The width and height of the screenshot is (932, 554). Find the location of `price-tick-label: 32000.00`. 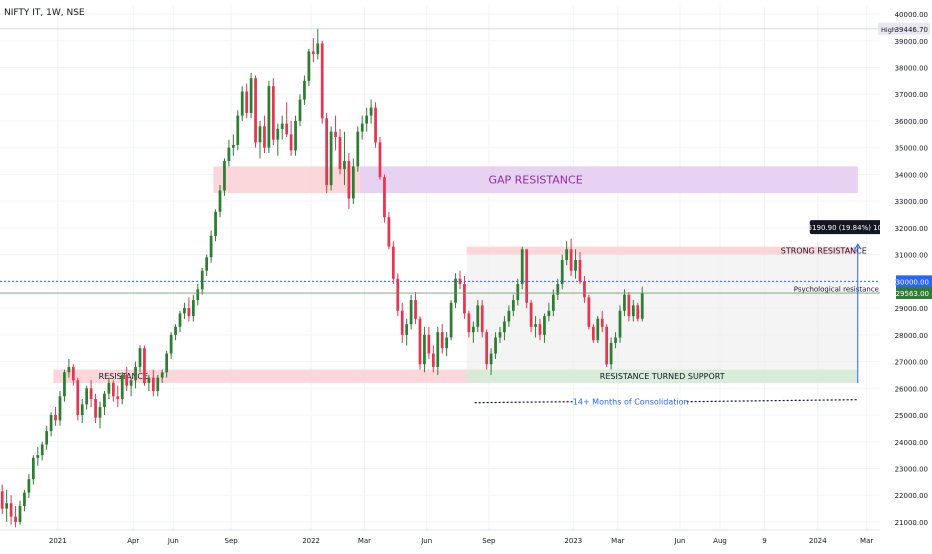

price-tick-label: 32000.00 is located at coordinates (911, 229).